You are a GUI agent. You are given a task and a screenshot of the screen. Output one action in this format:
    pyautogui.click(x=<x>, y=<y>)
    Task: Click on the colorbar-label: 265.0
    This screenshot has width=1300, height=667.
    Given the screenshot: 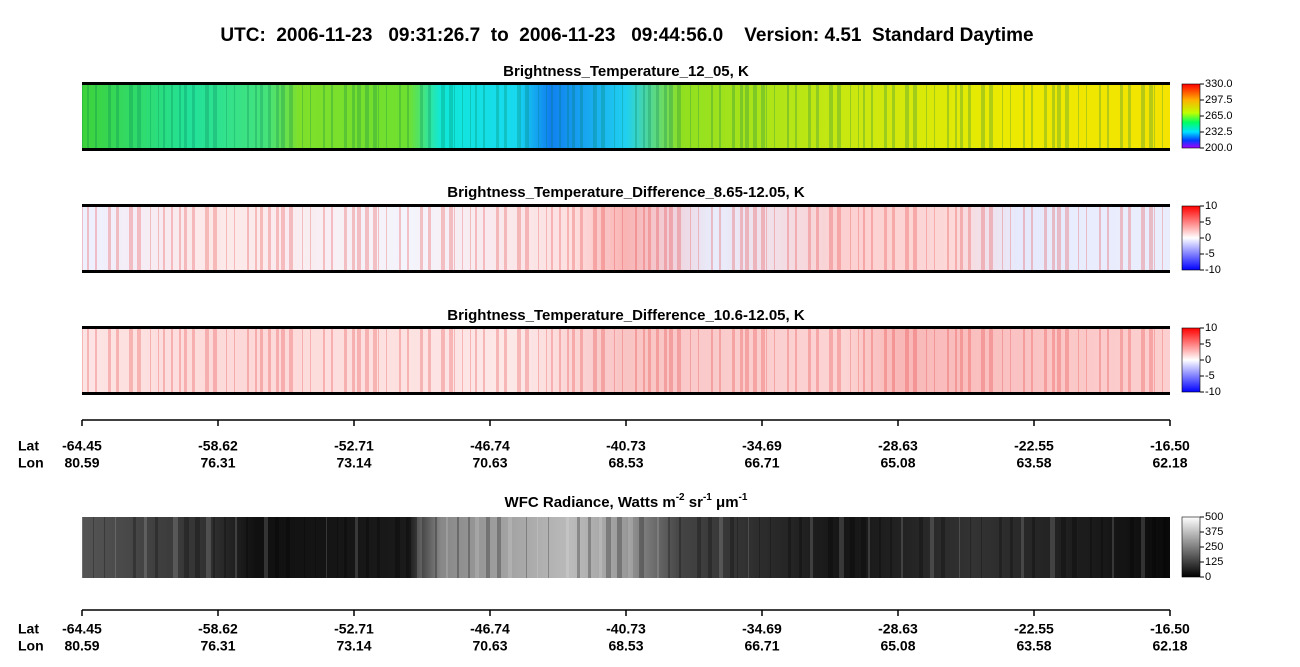 What is the action you would take?
    pyautogui.click(x=1219, y=116)
    